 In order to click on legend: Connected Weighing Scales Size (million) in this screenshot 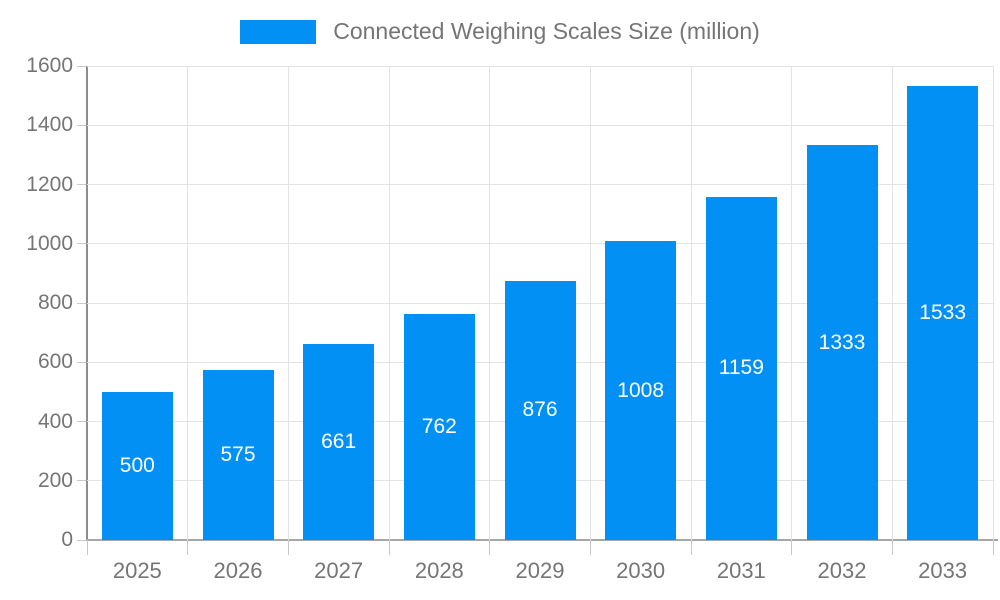, I will do `click(500, 31)`.